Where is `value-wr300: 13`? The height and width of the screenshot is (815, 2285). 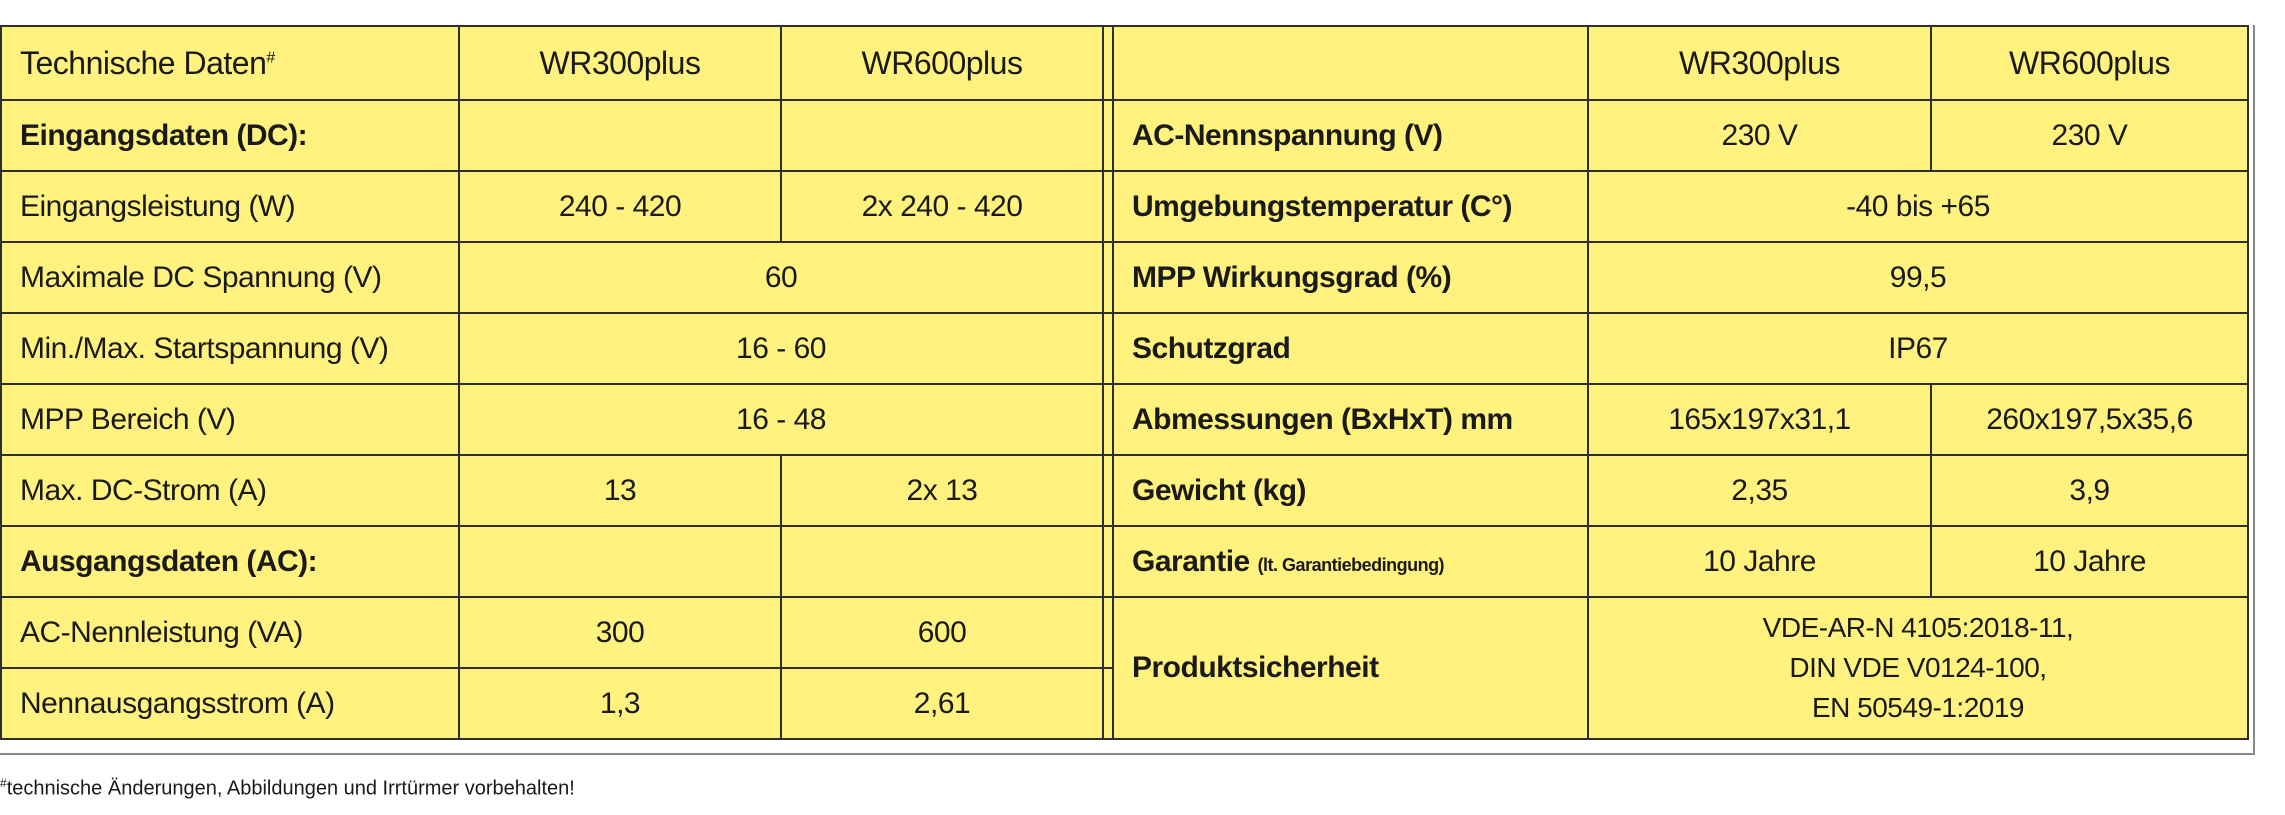 value-wr300: 13 is located at coordinates (620, 490).